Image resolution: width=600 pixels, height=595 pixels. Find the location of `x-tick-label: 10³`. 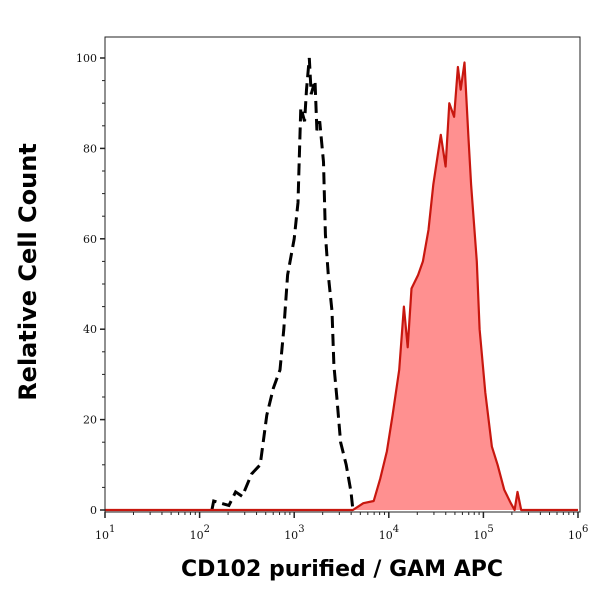

x-tick-label: 10³ is located at coordinates (294, 533).